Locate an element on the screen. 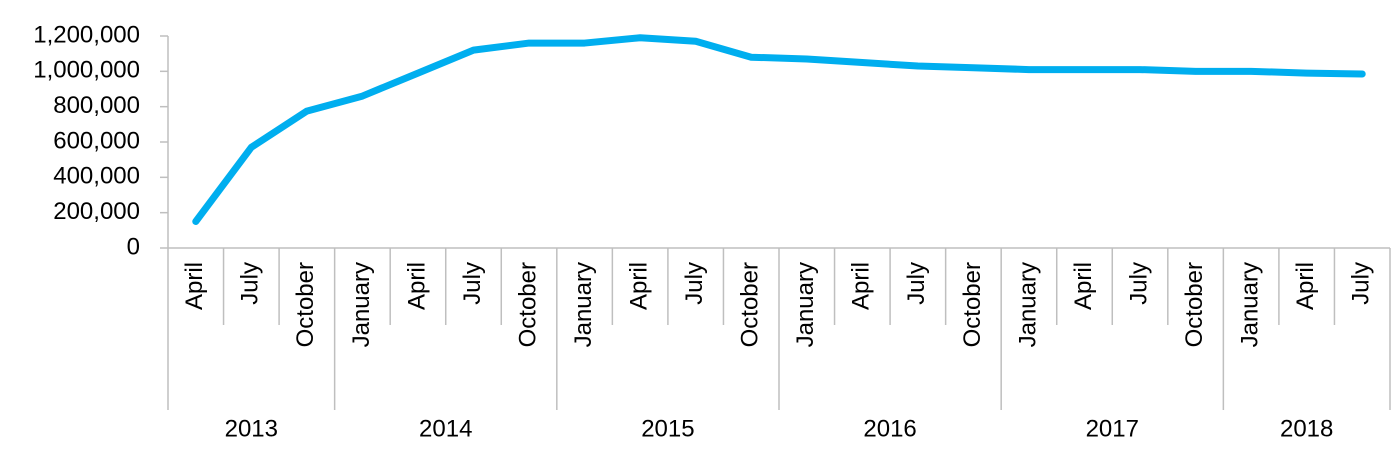 The width and height of the screenshot is (1400, 465). y-tick-label: 1,000,000 is located at coordinates (86, 70).